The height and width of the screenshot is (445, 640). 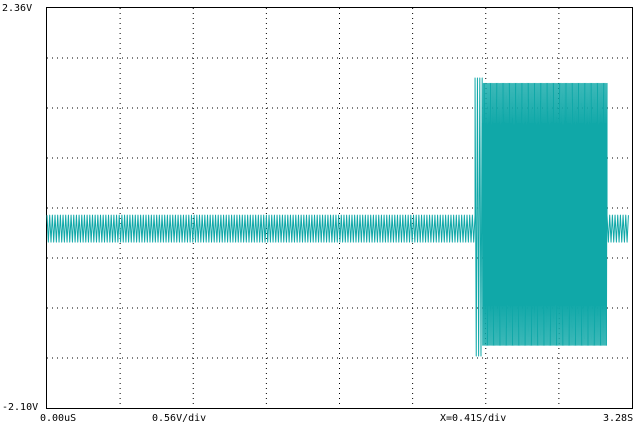 What do you see at coordinates (473, 418) in the screenshot?
I see `time-per-div-label: X=0.41S/div` at bounding box center [473, 418].